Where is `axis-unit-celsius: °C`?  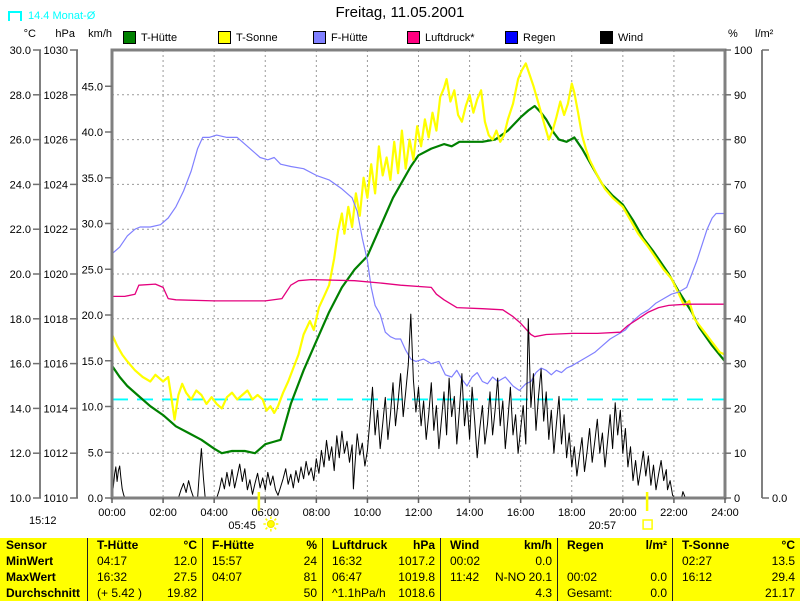
axis-unit-celsius: °C is located at coordinates (29, 34).